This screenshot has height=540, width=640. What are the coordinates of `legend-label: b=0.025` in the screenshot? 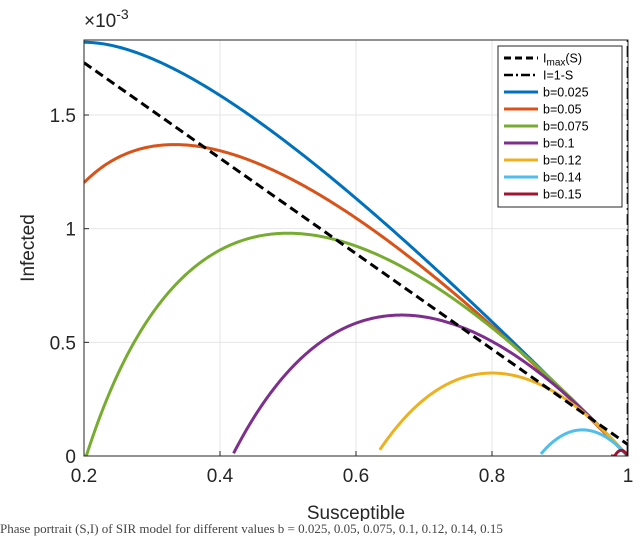 It's located at (566, 93).